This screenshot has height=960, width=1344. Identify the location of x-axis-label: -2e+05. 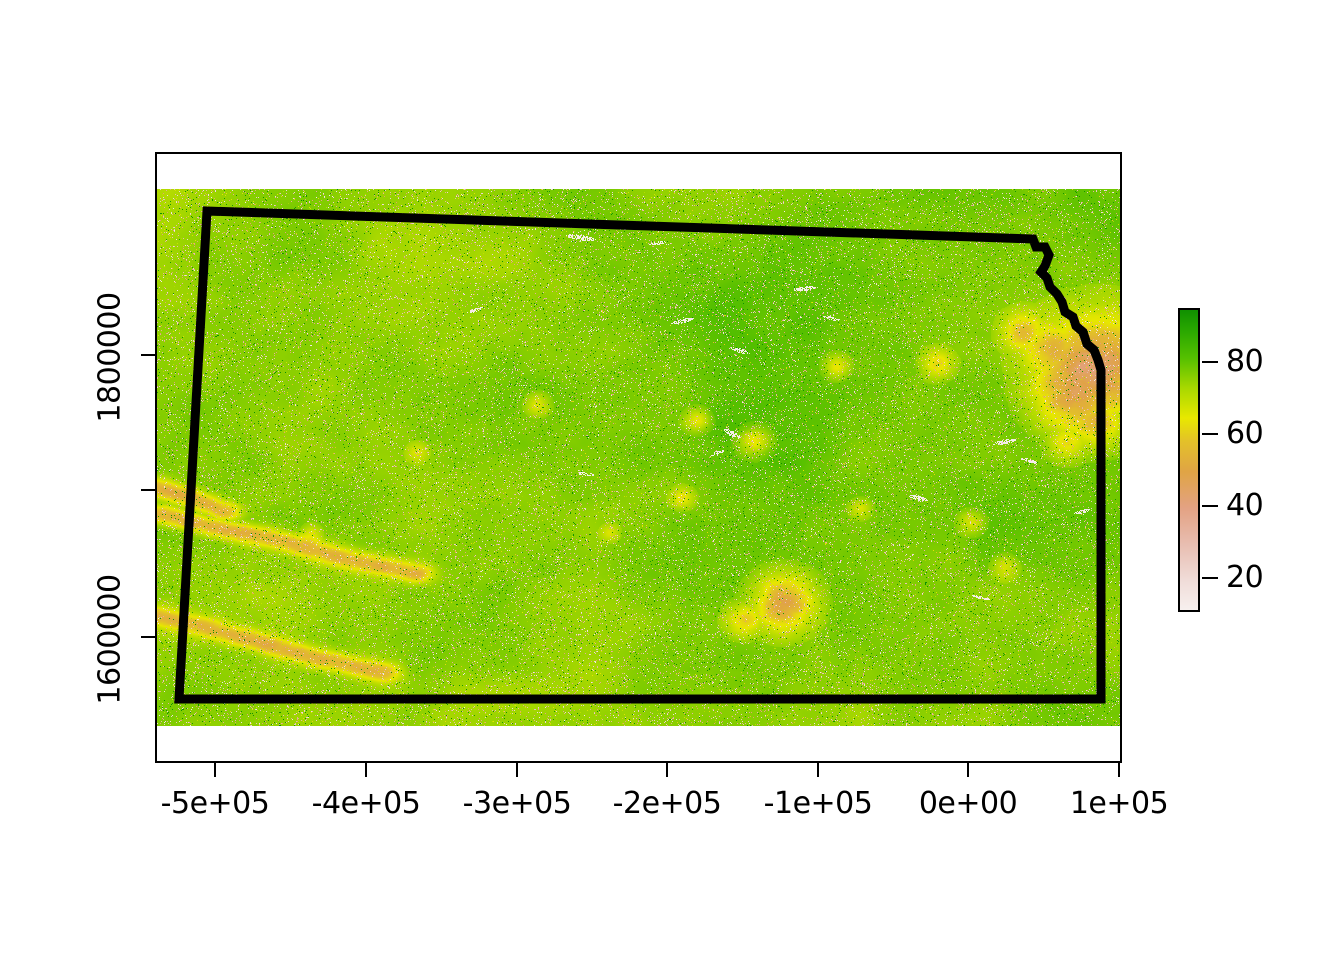
(667, 803).